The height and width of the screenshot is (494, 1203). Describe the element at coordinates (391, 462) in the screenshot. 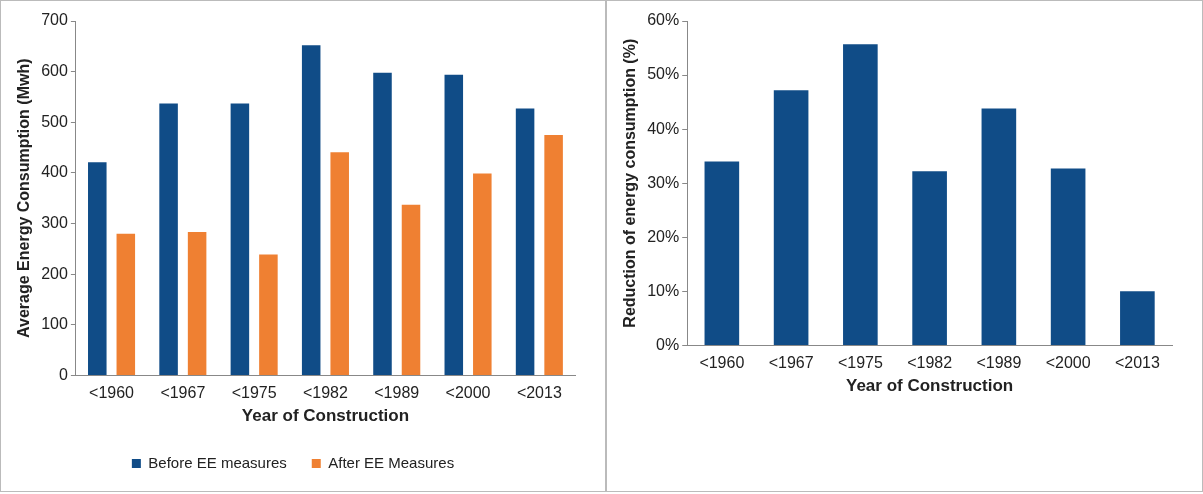

I see `legend-label: After EE Measures` at that location.